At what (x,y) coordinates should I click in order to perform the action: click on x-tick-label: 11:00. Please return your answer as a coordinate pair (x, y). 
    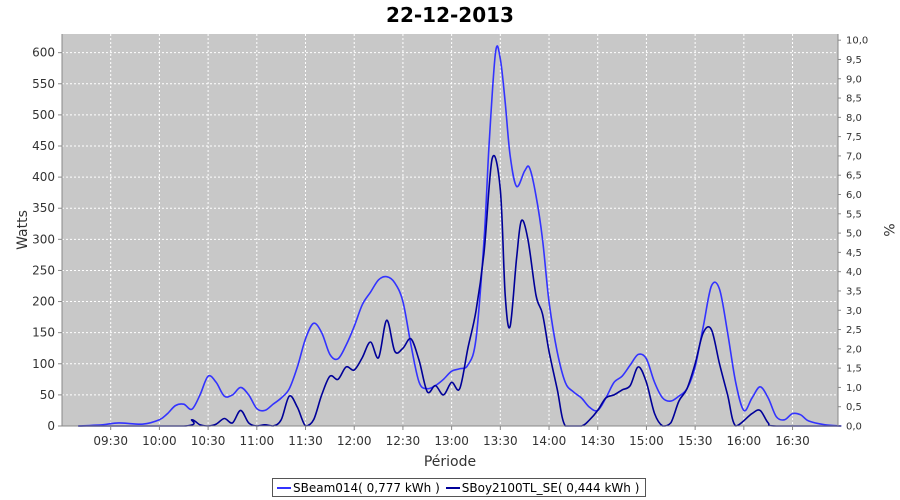
    Looking at the image, I should click on (257, 441).